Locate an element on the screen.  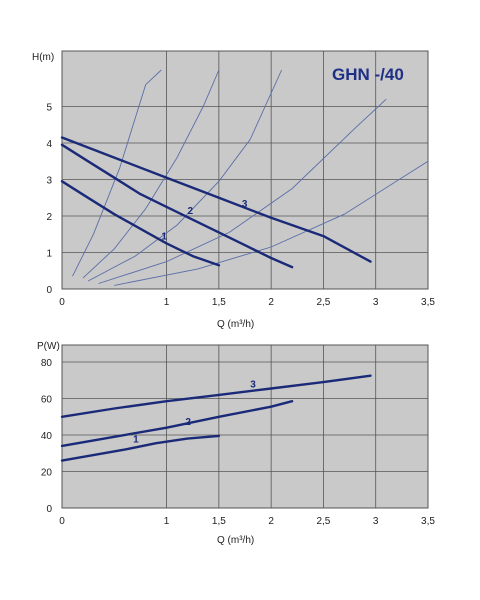
chart-title: GHN -/40 is located at coordinates (368, 74).